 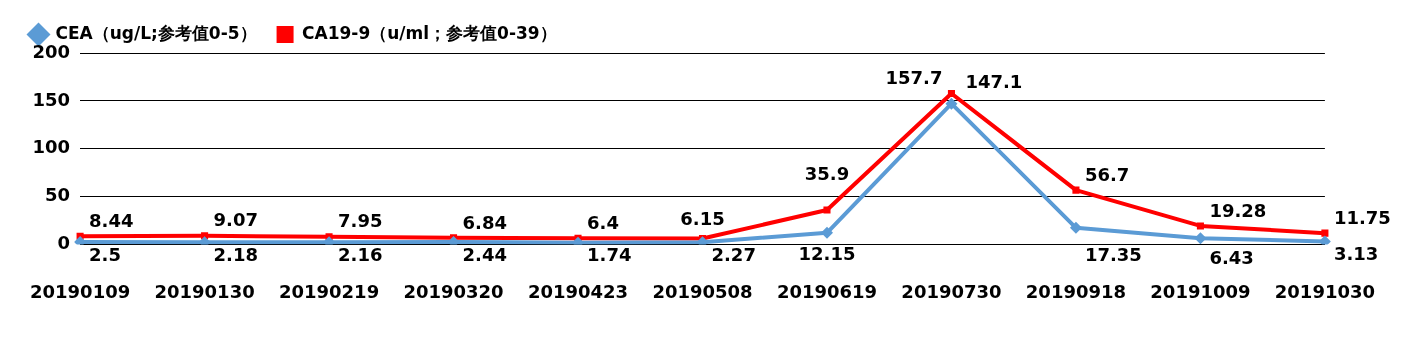 I want to click on x-tick-label: 20190918, so click(x=1076, y=291).